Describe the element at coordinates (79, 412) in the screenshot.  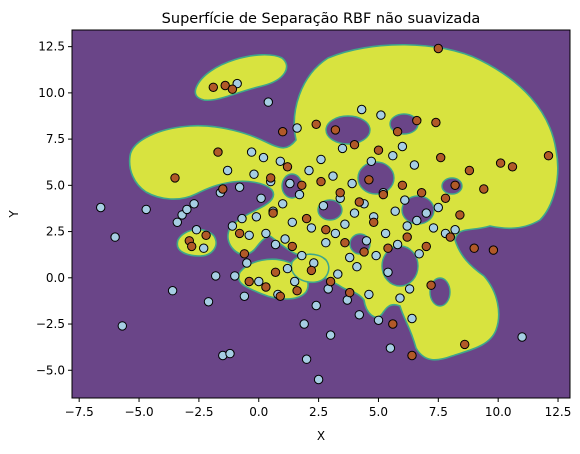
I see `x-tick-label: −7.5` at that location.